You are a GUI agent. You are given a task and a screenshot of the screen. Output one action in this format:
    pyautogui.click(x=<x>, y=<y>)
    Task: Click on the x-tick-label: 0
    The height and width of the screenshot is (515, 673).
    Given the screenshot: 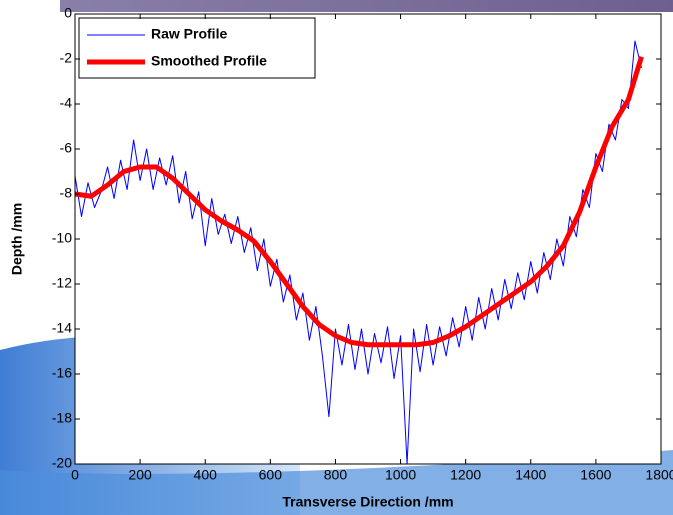 What is the action you would take?
    pyautogui.click(x=75, y=475)
    